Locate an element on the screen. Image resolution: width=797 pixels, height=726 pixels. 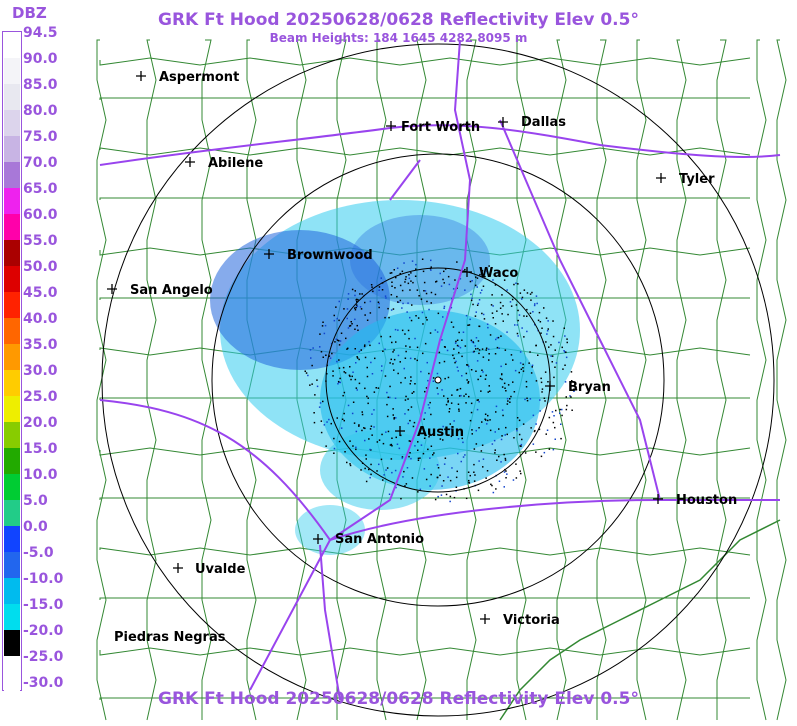
city-marker-dallas is located at coordinates (503, 122).